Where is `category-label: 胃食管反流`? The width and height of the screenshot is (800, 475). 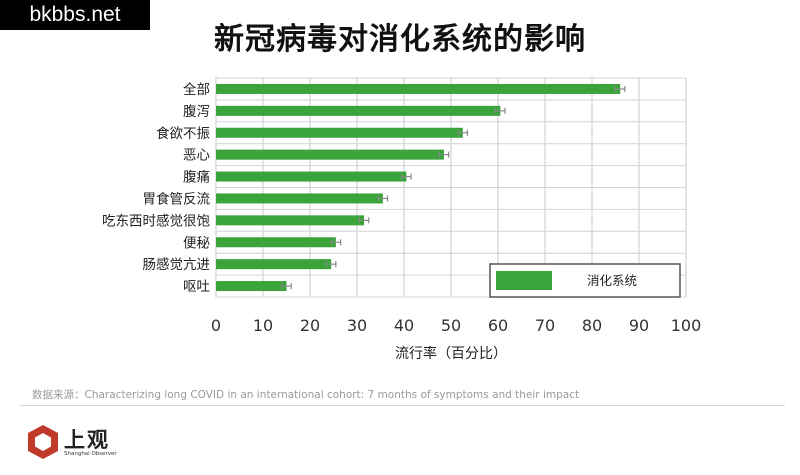
category-label: 胃食管反流 is located at coordinates (177, 198).